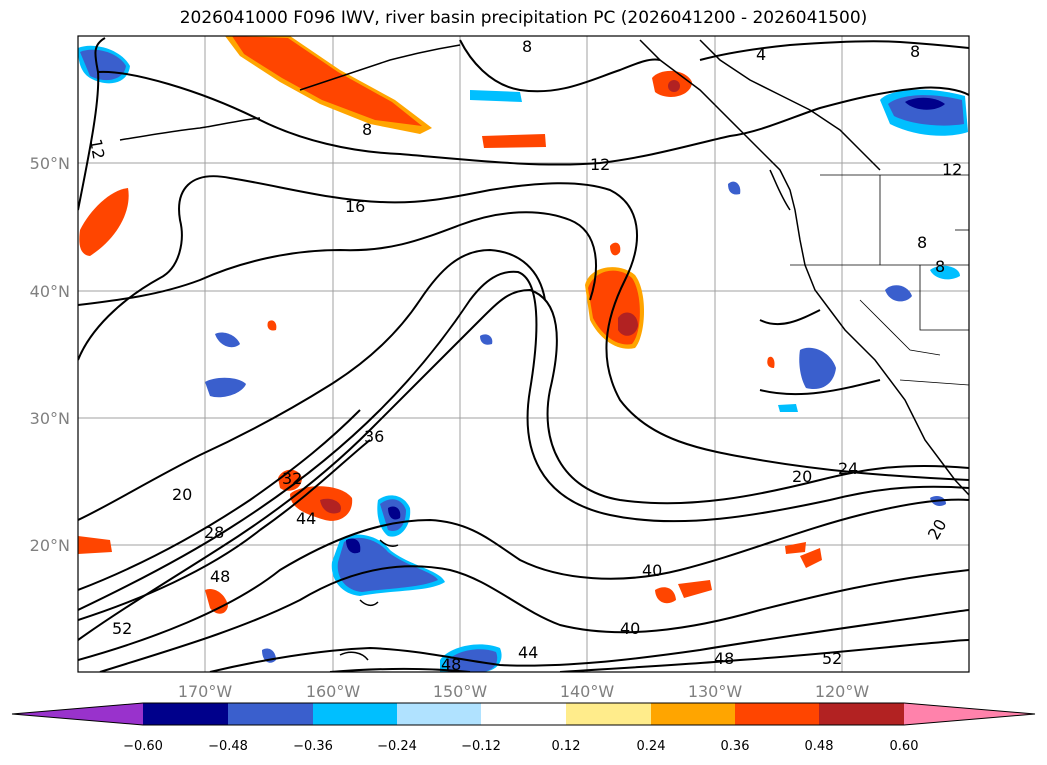 Image resolution: width=1047 pixels, height=765 pixels. What do you see at coordinates (587, 691) in the screenshot?
I see `lon-label: 140°W` at bounding box center [587, 691].